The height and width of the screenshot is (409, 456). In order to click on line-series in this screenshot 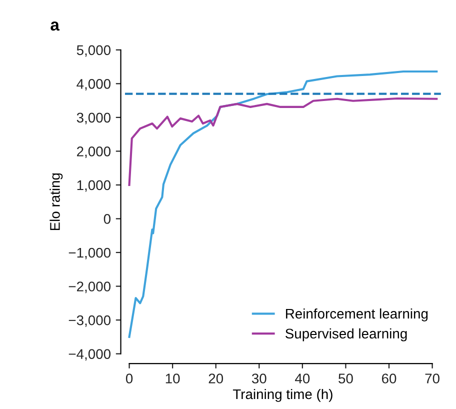, I will do `click(283, 141)`.